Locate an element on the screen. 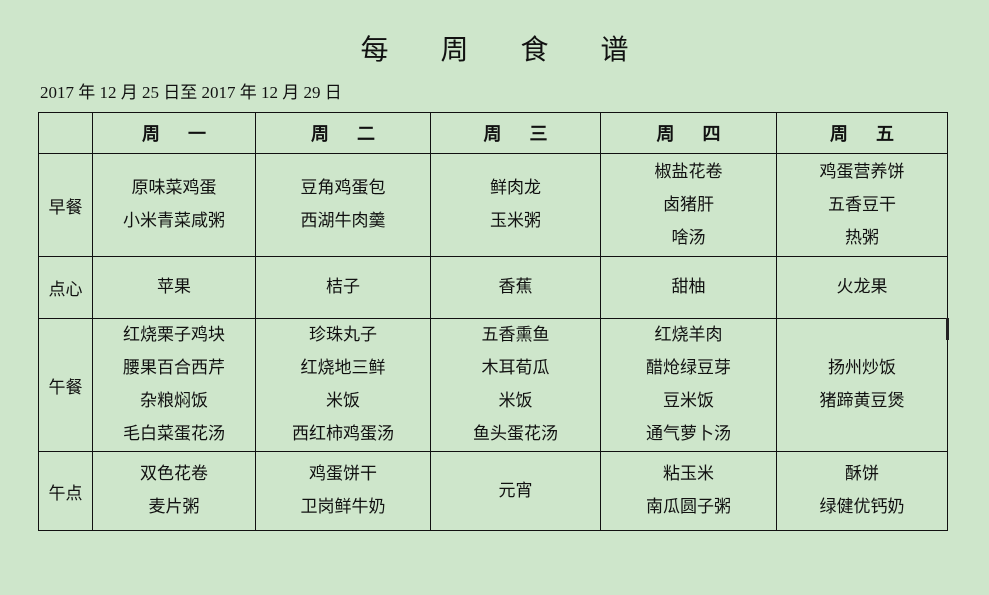 Image resolution: width=989 pixels, height=595 pixels. title-char: 周 is located at coordinates (454, 49).